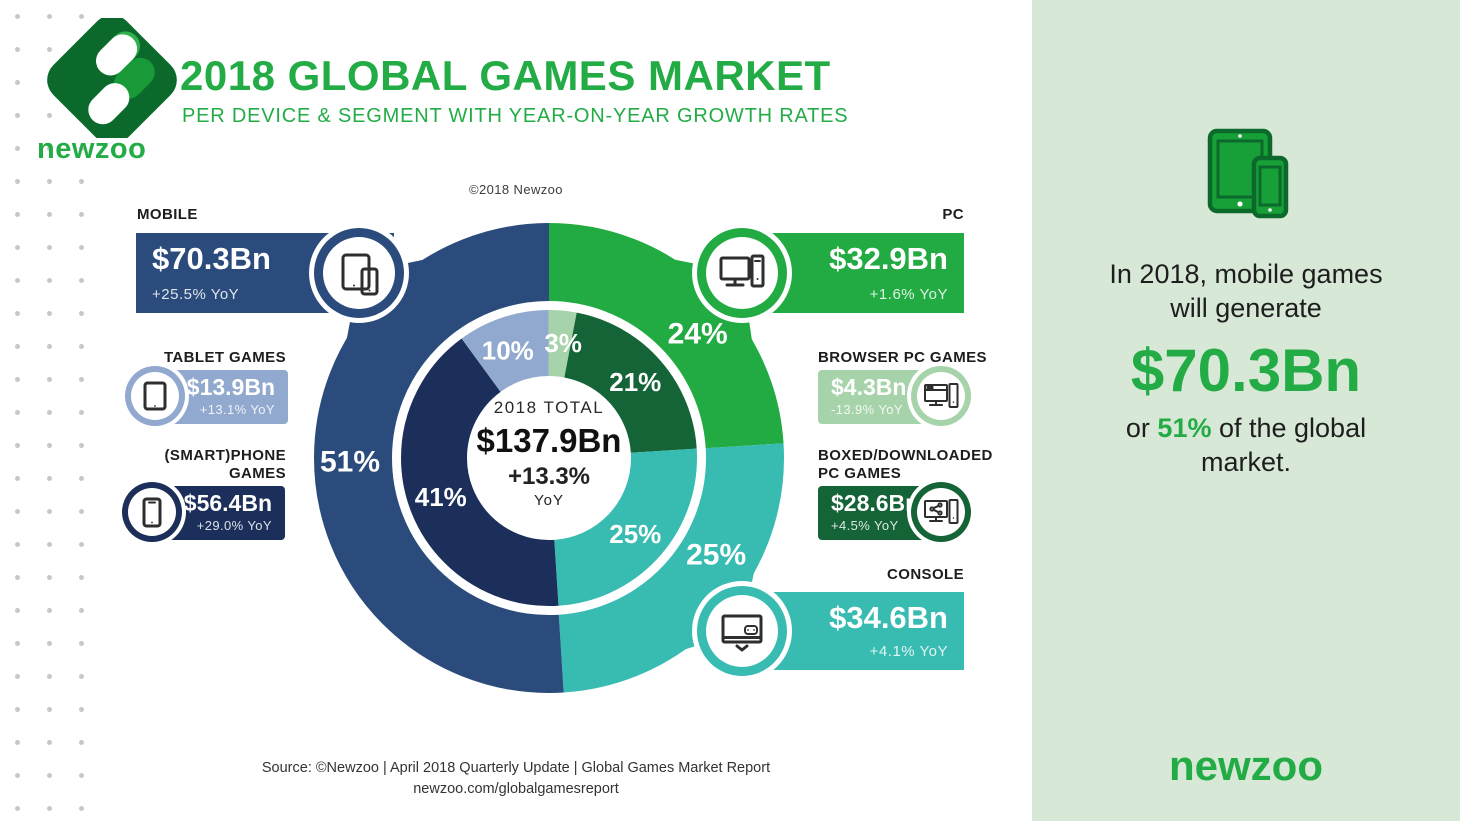  What do you see at coordinates (742, 633) in the screenshot?
I see `tv-gamepad-icon` at bounding box center [742, 633].